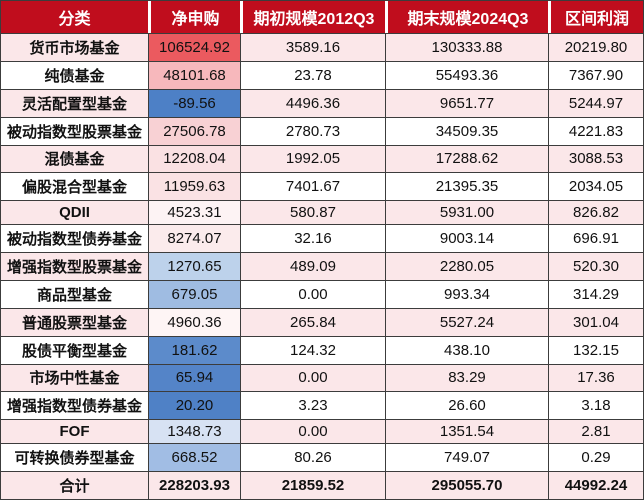 The width and height of the screenshot is (644, 500). What do you see at coordinates (194, 406) in the screenshot?
I see `value-cell: 20.20` at bounding box center [194, 406].